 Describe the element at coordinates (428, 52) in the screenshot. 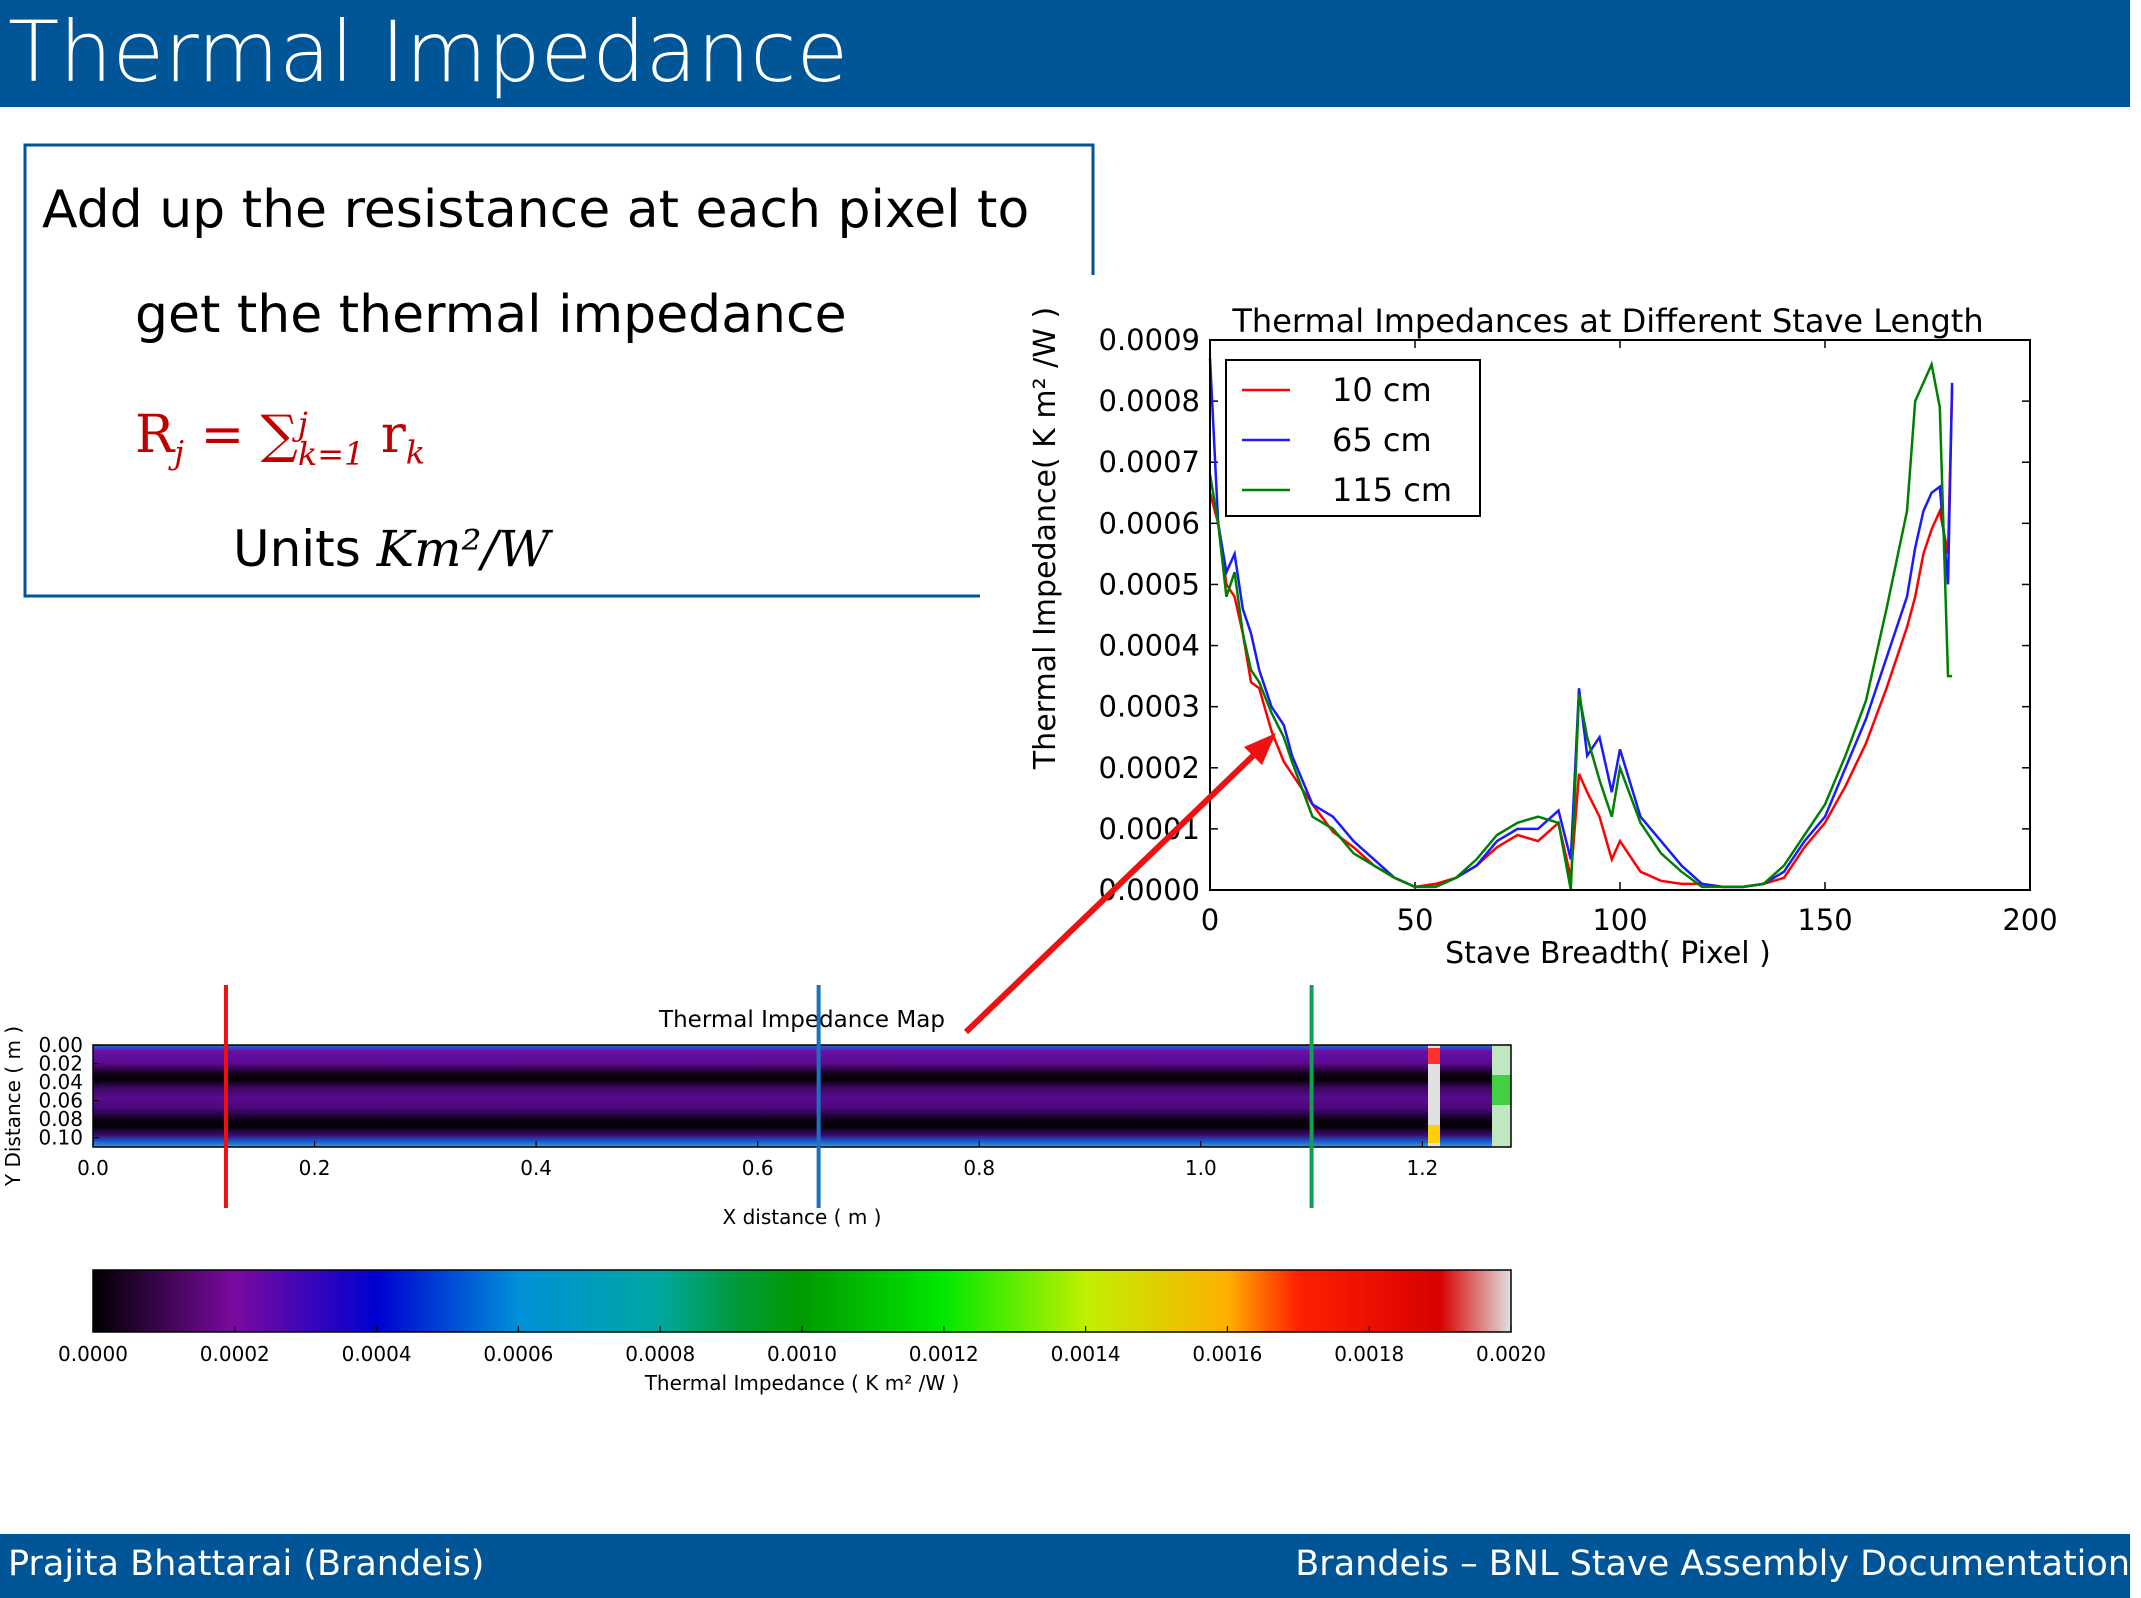

I see `slide-title: Thermal Impedance` at that location.